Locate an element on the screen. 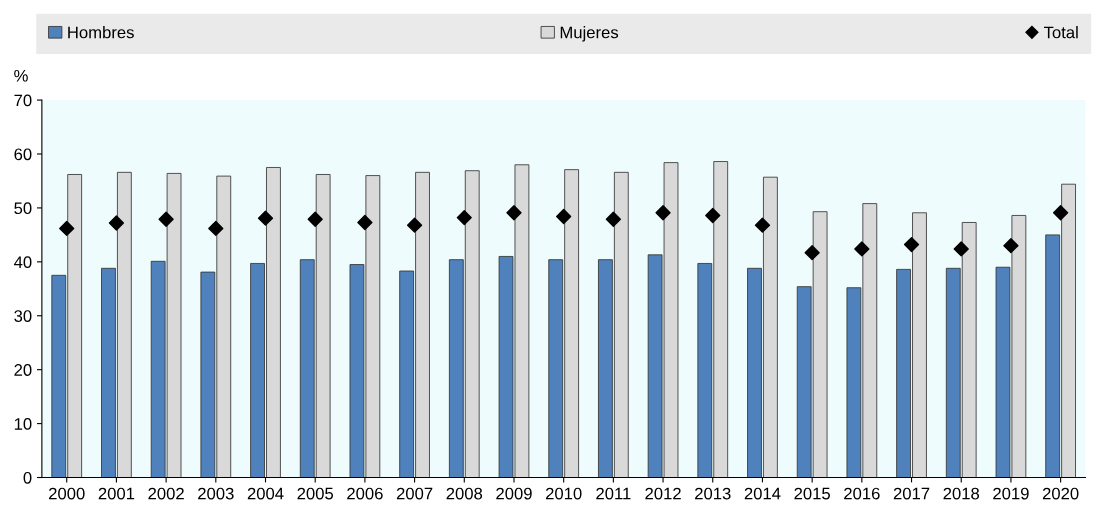 The image size is (1102, 508). x-tick-label: 2014 is located at coordinates (762, 493).